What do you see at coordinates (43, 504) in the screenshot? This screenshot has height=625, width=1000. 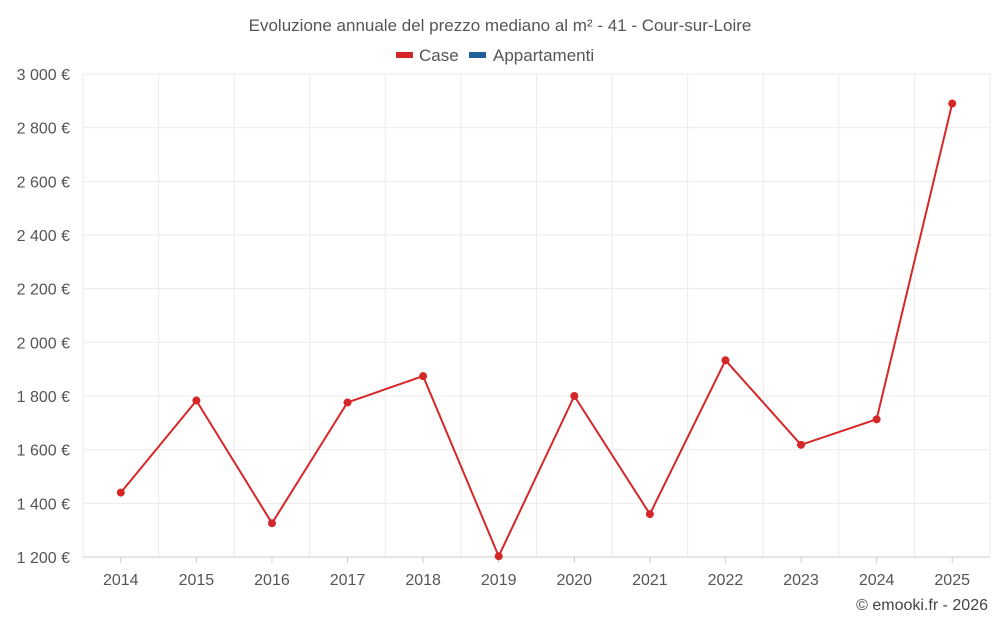 I see `y-tick-label: 1 400 €` at bounding box center [43, 504].